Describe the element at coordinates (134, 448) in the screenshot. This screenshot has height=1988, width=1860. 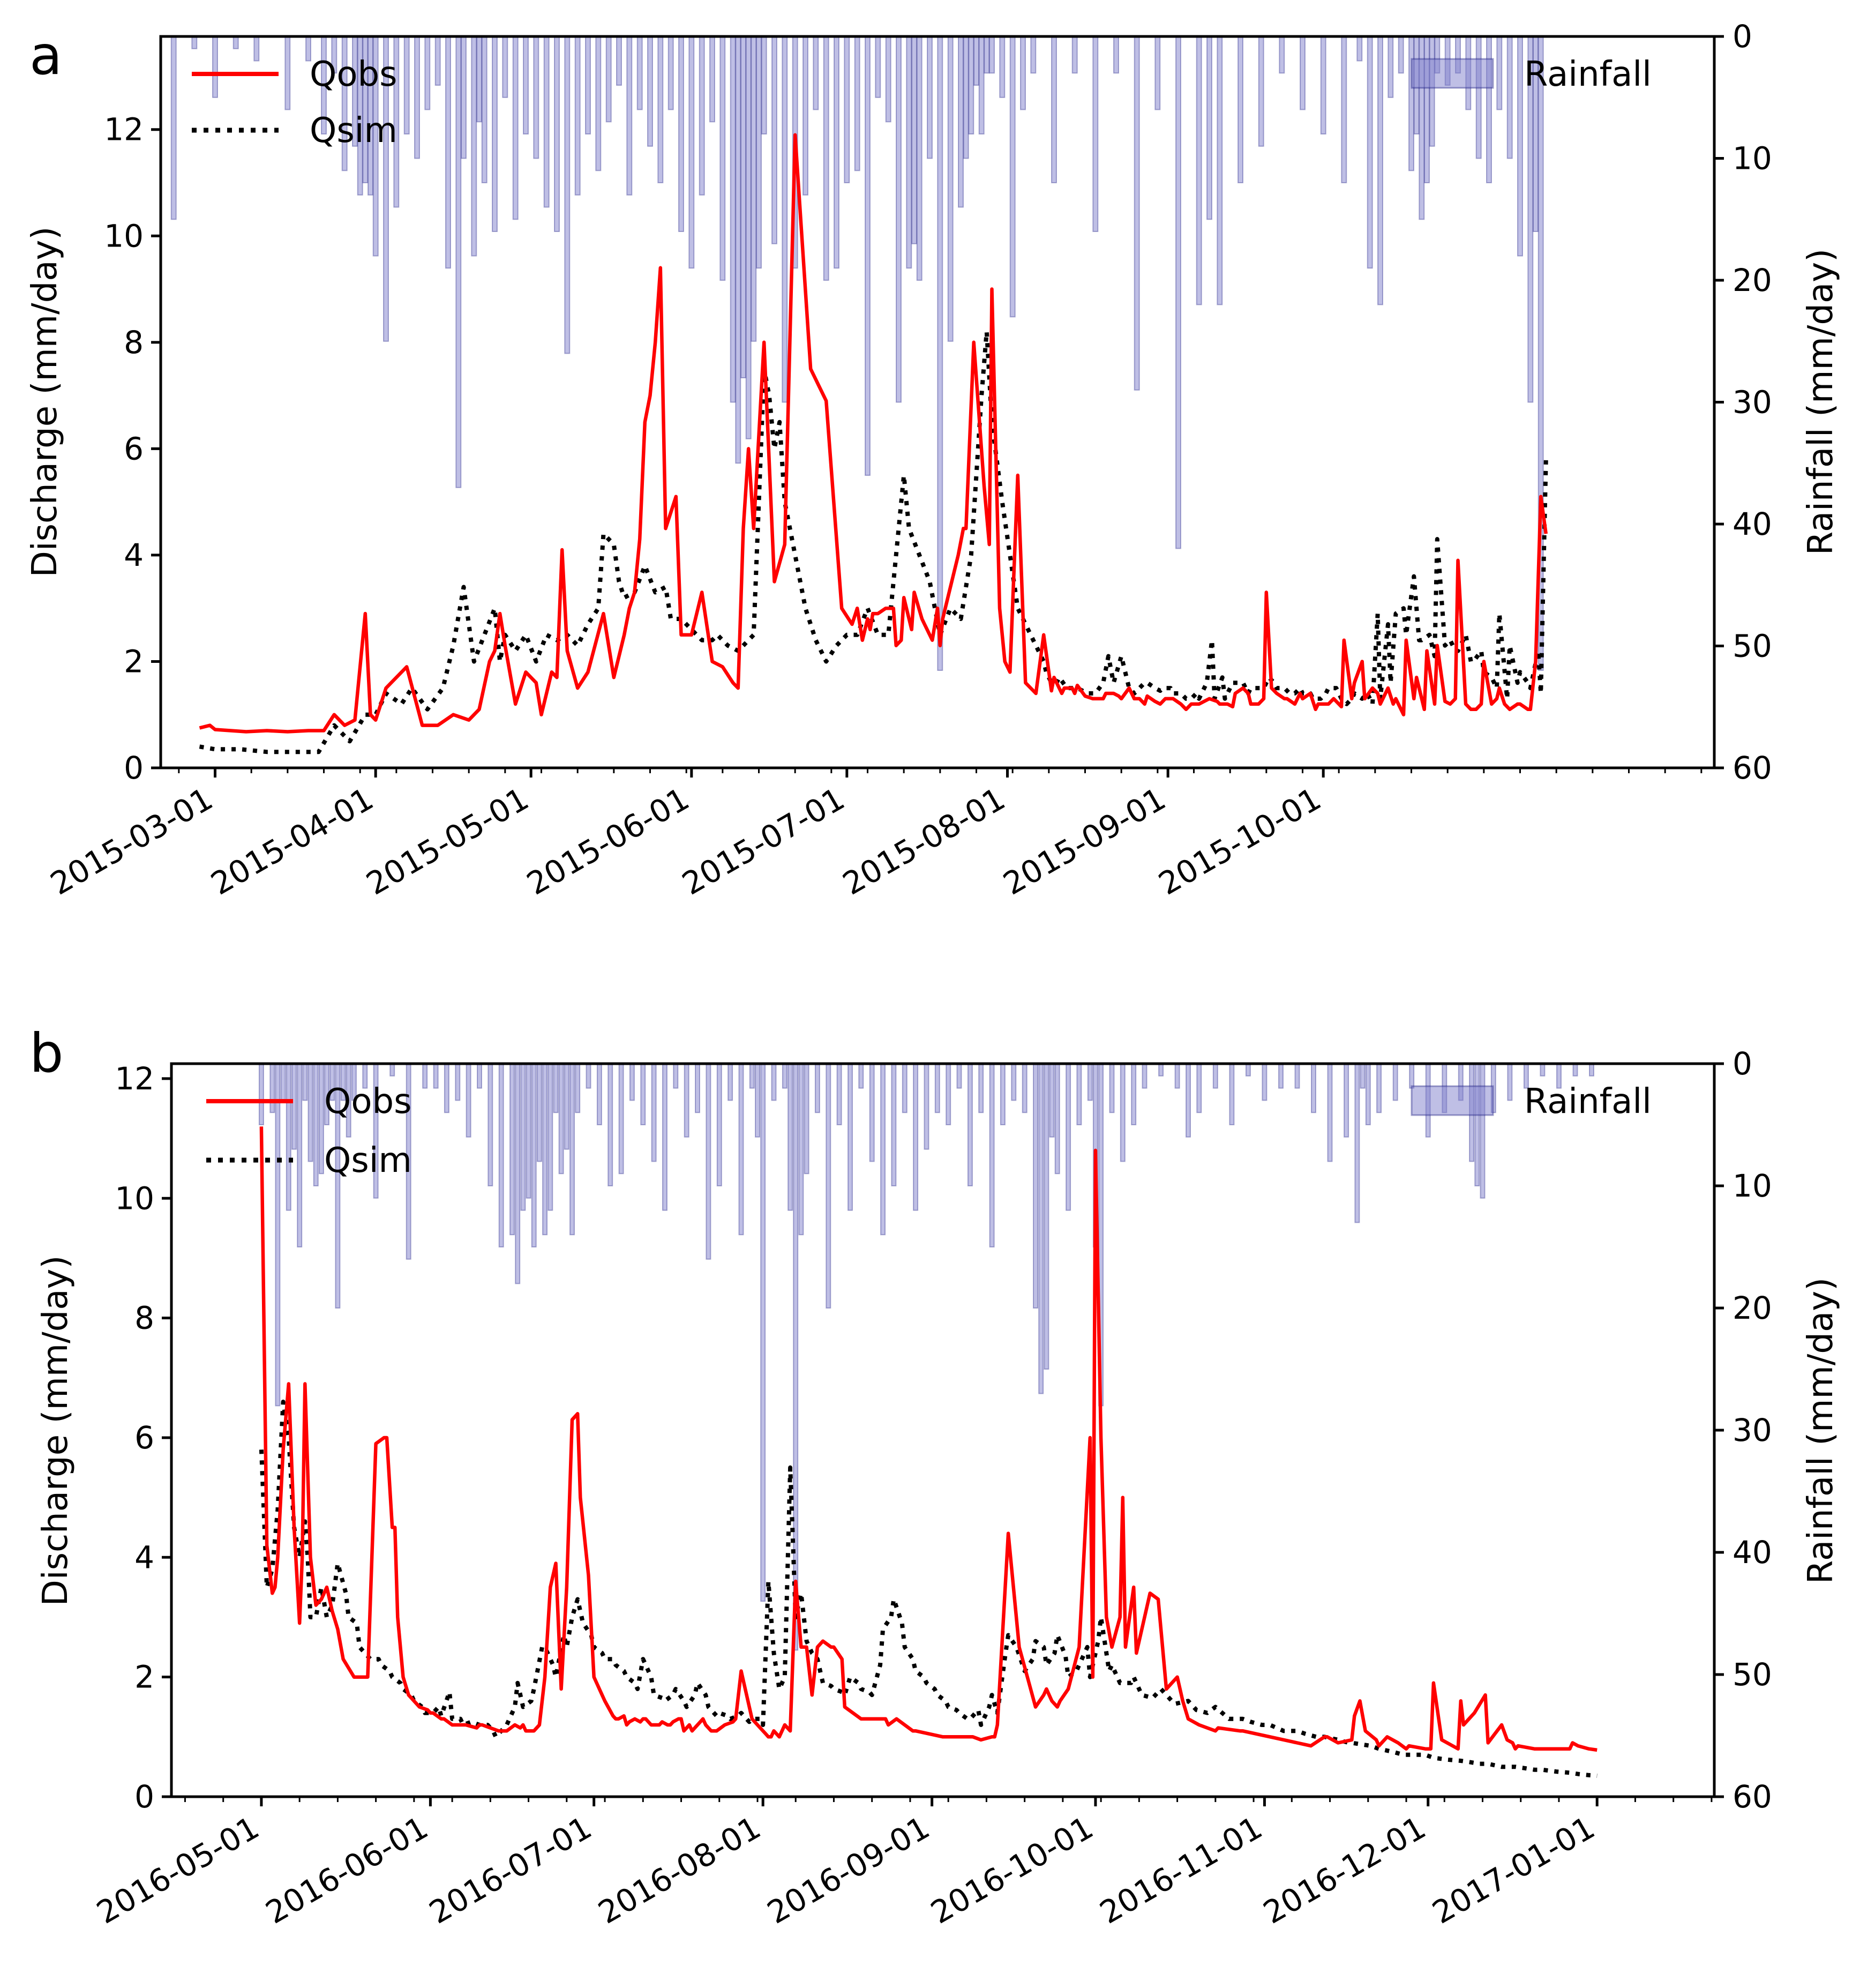
I see `y-tick-label: 6` at that location.